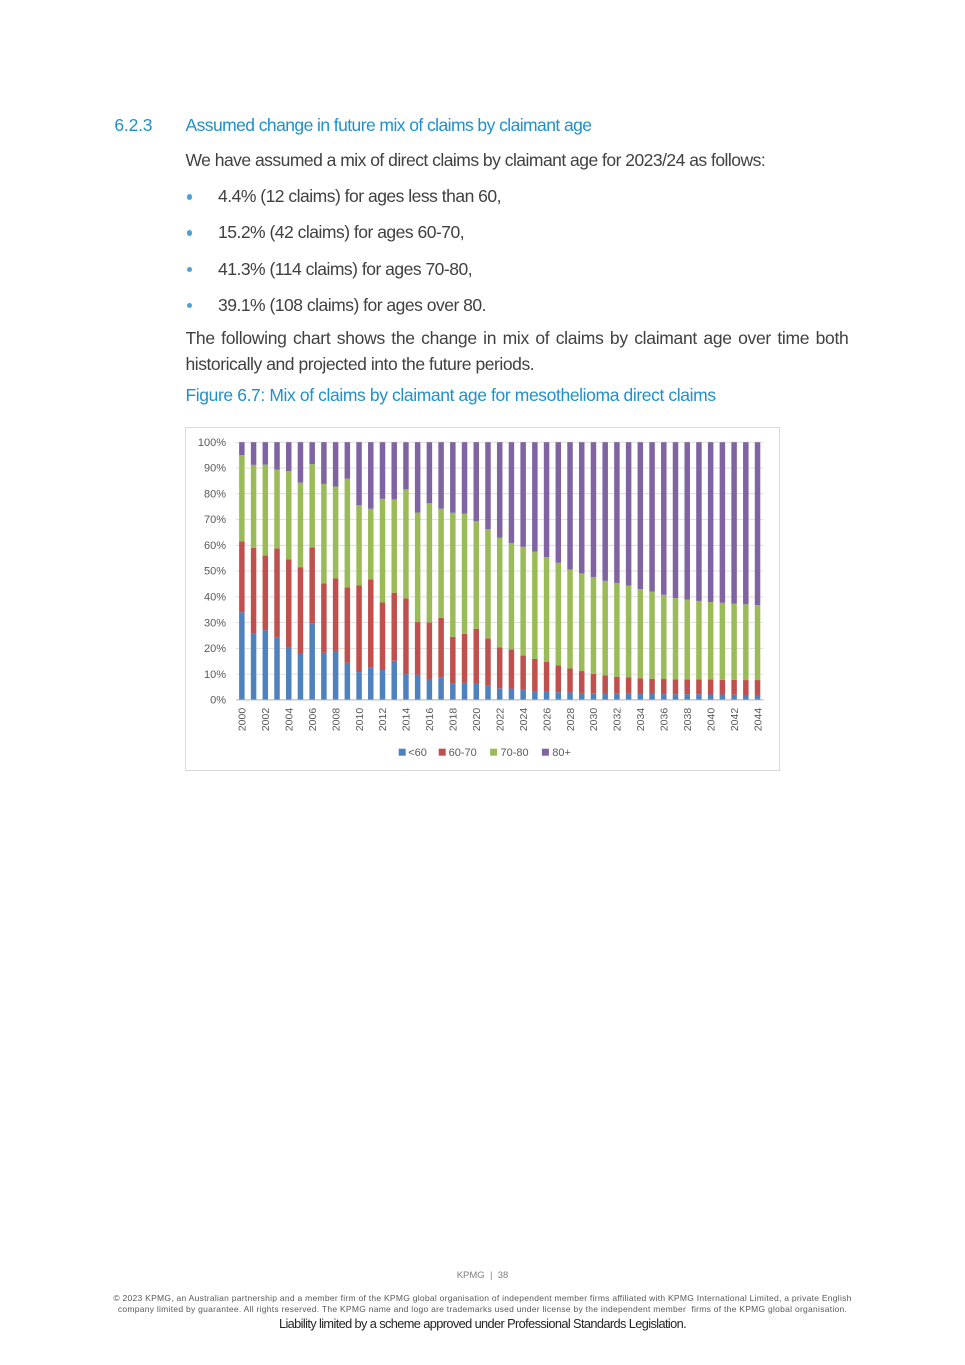  What do you see at coordinates (407, 720) in the screenshot?
I see `svg-text: 2014` at bounding box center [407, 720].